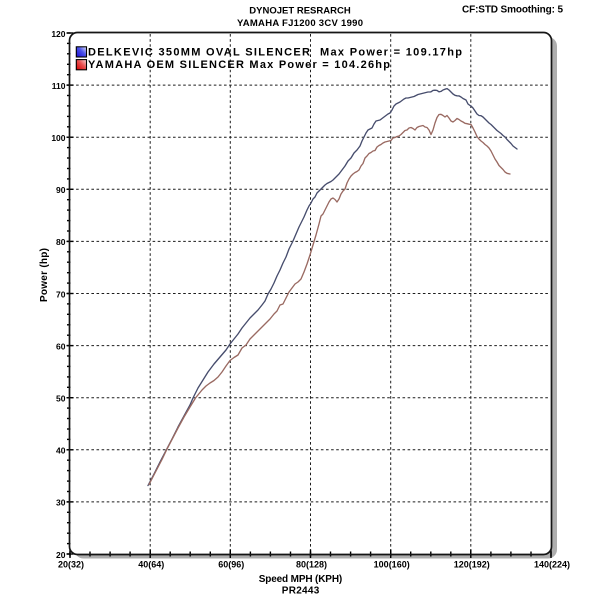 The height and width of the screenshot is (605, 600). Describe the element at coordinates (61, 399) in the screenshot. I see `svg-text: 50` at that location.